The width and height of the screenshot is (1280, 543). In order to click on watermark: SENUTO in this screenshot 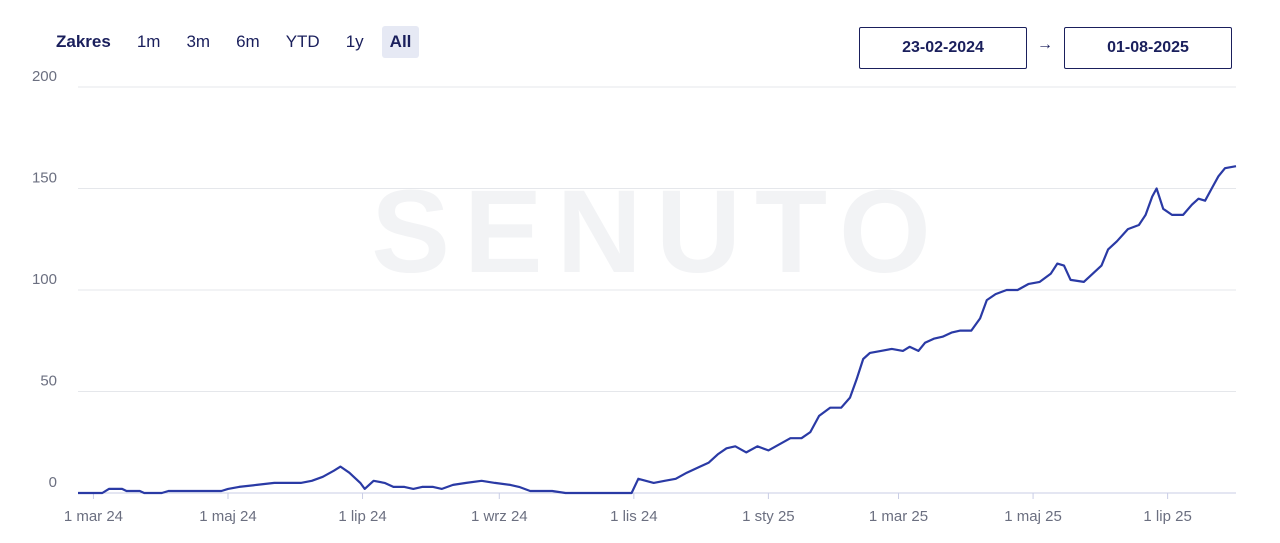, I will do `click(658, 232)`.